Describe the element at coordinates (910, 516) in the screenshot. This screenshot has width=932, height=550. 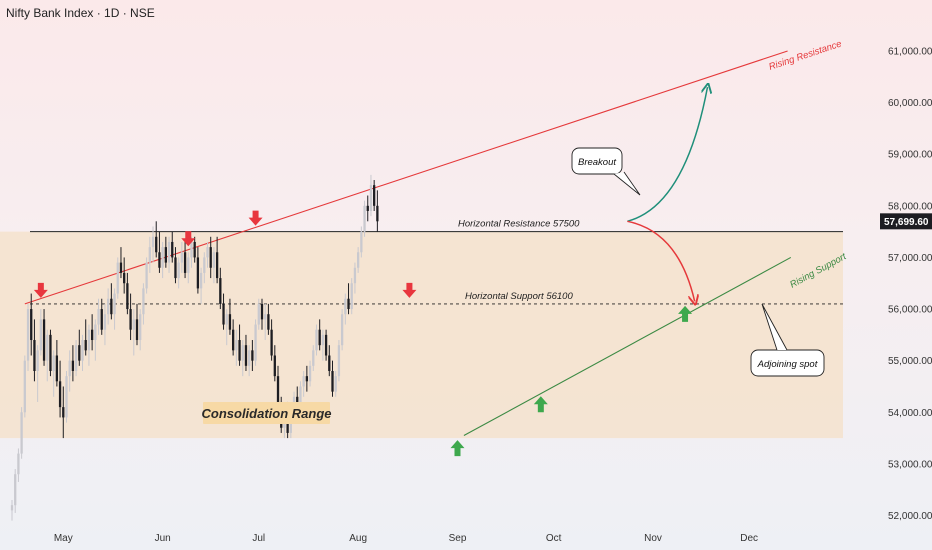
I see `y-tick-label: 52,000.00` at that location.